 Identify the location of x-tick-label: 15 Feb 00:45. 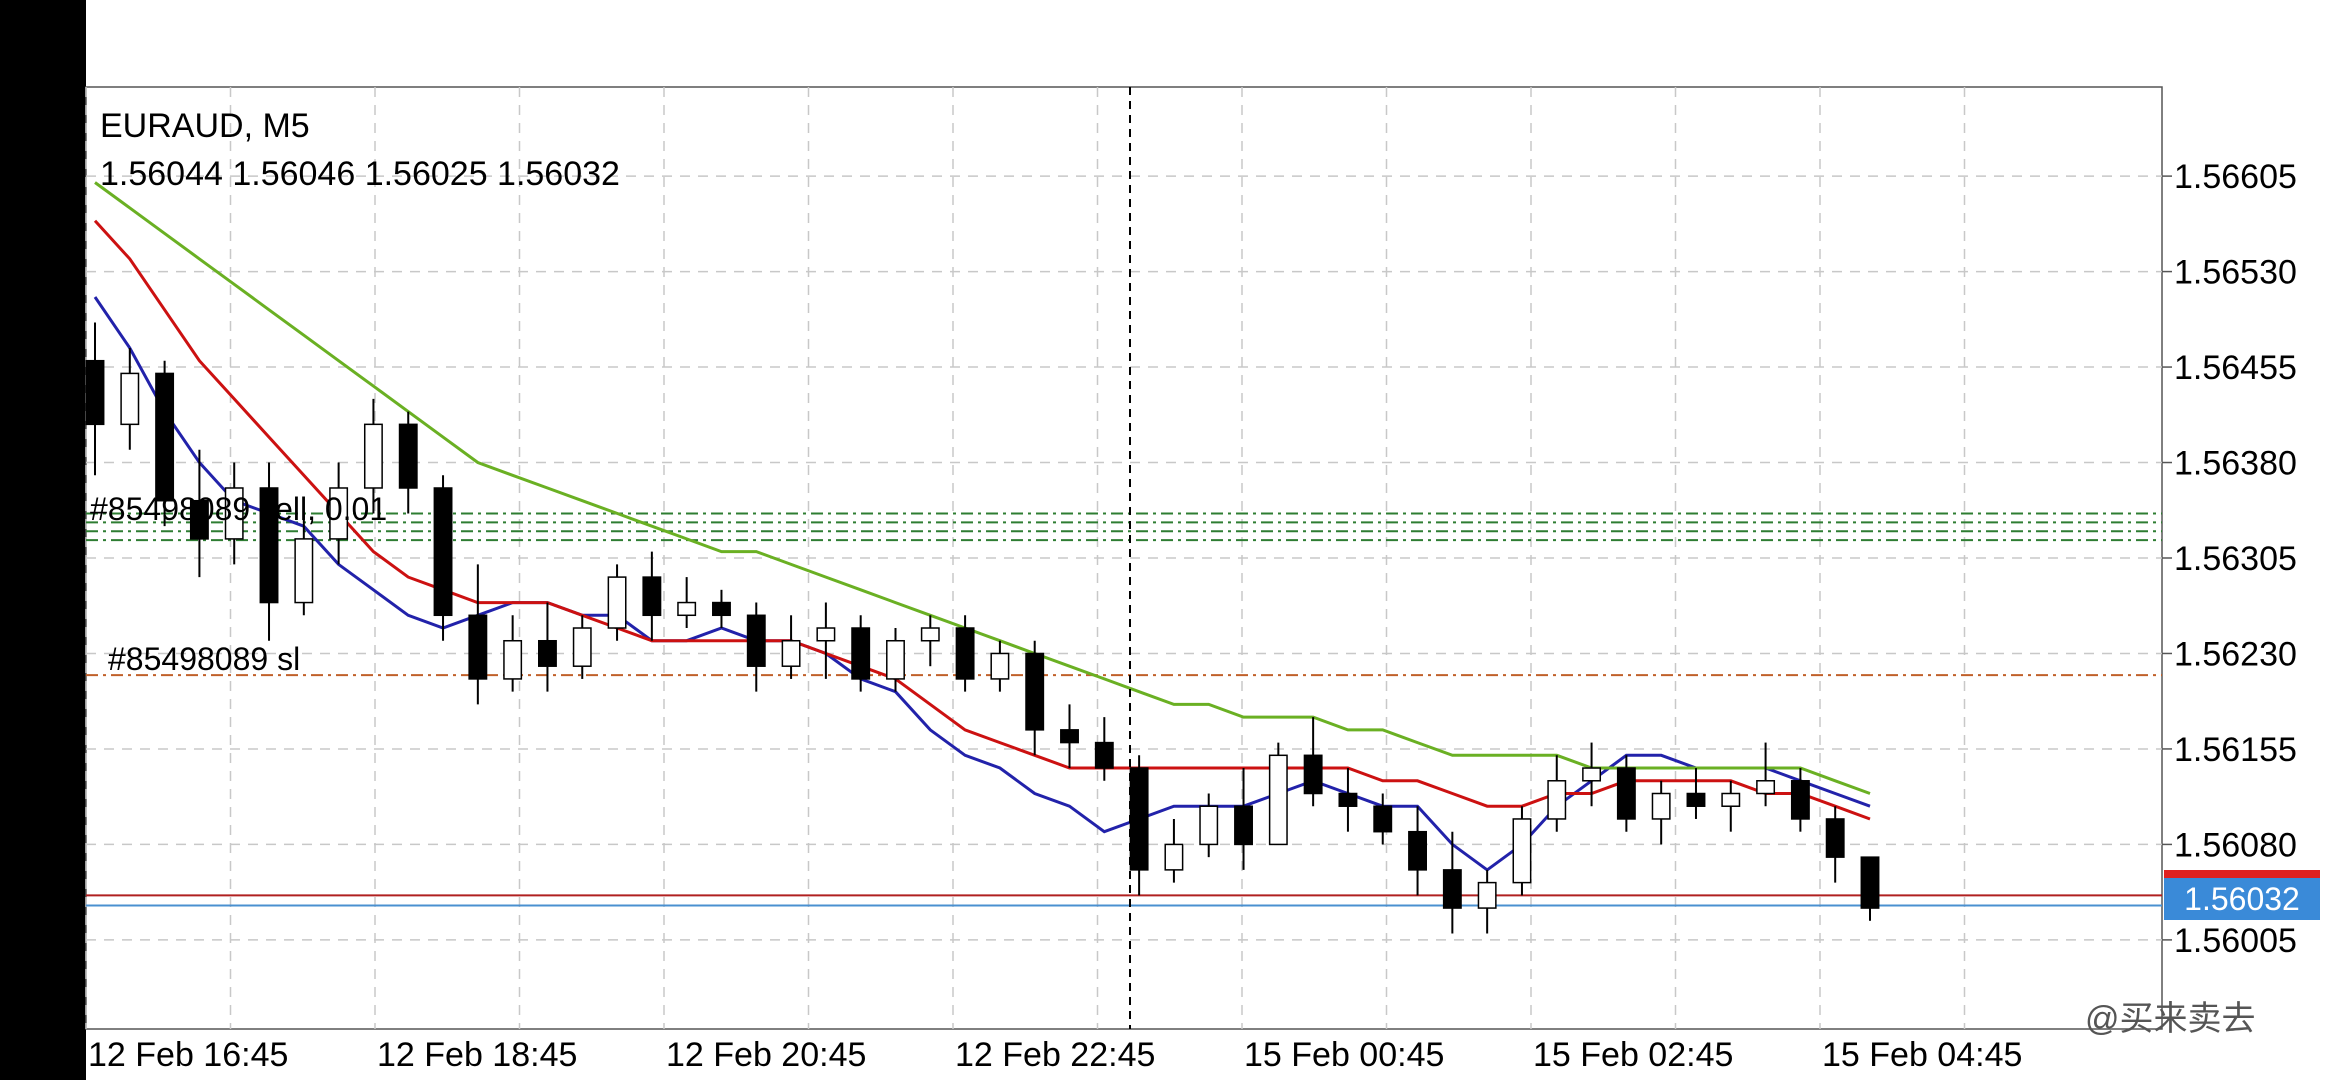
(1344, 1055).